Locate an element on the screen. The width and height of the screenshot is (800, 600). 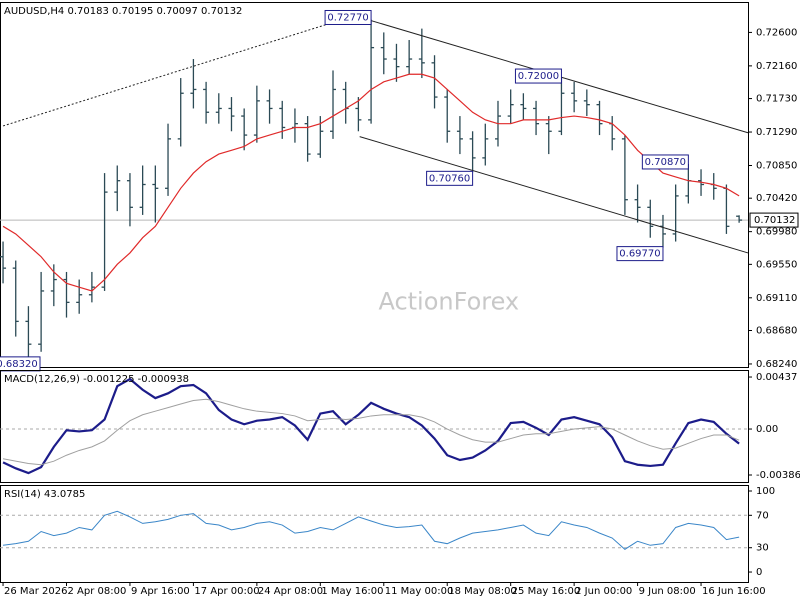
y-tick-label: 100 is located at coordinates (765, 491).